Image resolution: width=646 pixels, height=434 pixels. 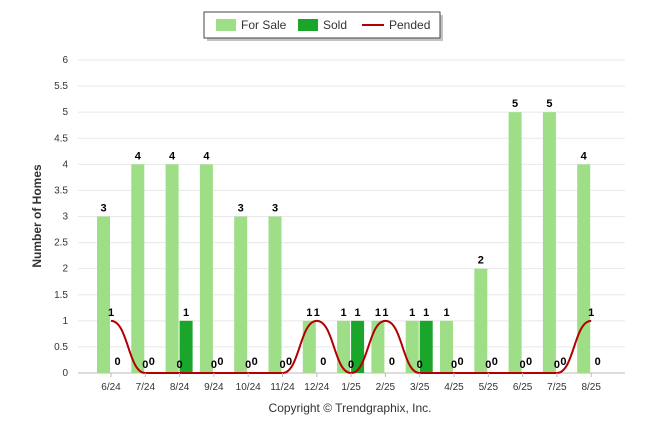 I want to click on x-tick-label: 5/25, so click(x=489, y=387).